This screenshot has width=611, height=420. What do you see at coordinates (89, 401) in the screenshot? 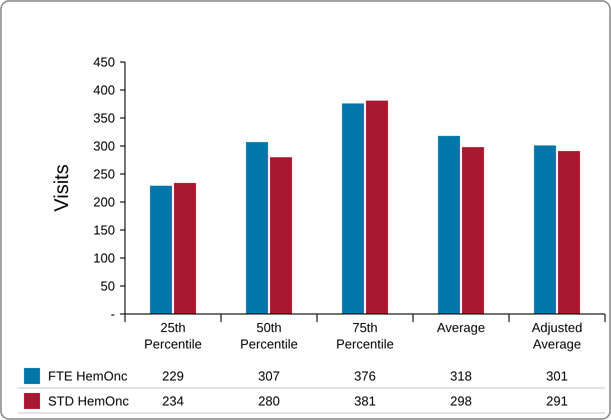
I see `legend-label: STD HemOnc` at bounding box center [89, 401].